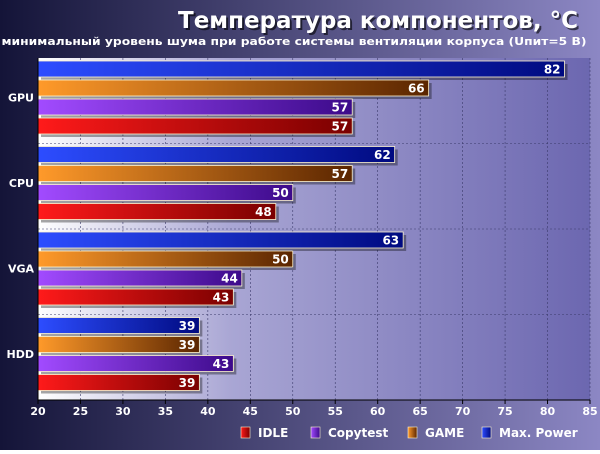 This screenshot has width=600, height=454. I want to click on x-tick-label: 30, so click(123, 411).